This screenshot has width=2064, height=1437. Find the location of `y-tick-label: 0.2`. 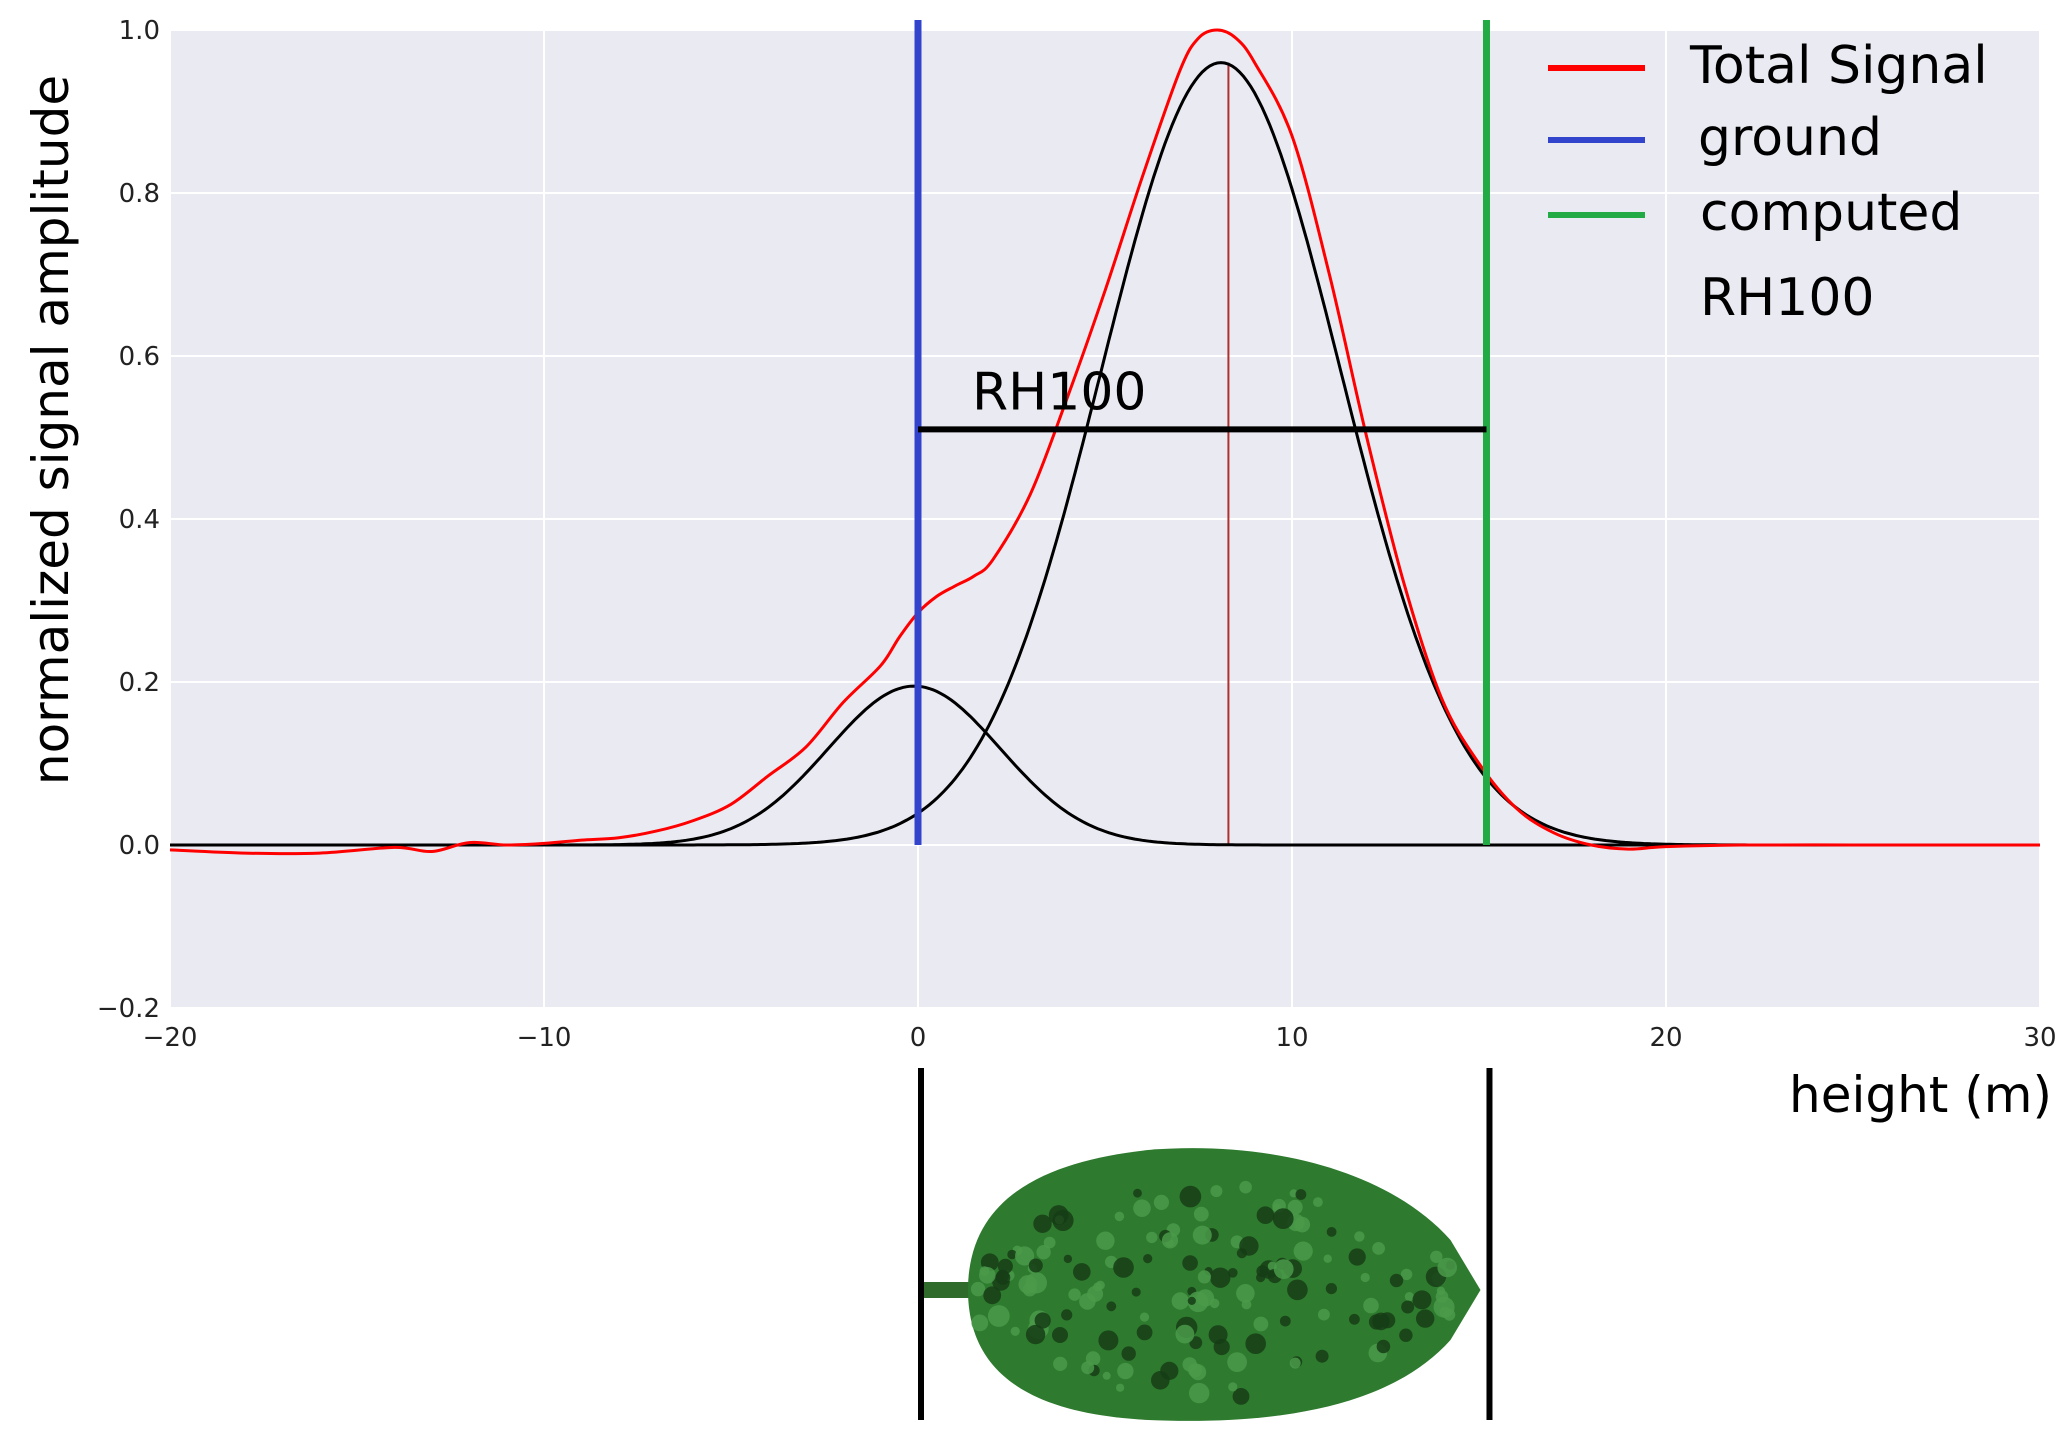

y-tick-label: 0.2 is located at coordinates (139, 683).